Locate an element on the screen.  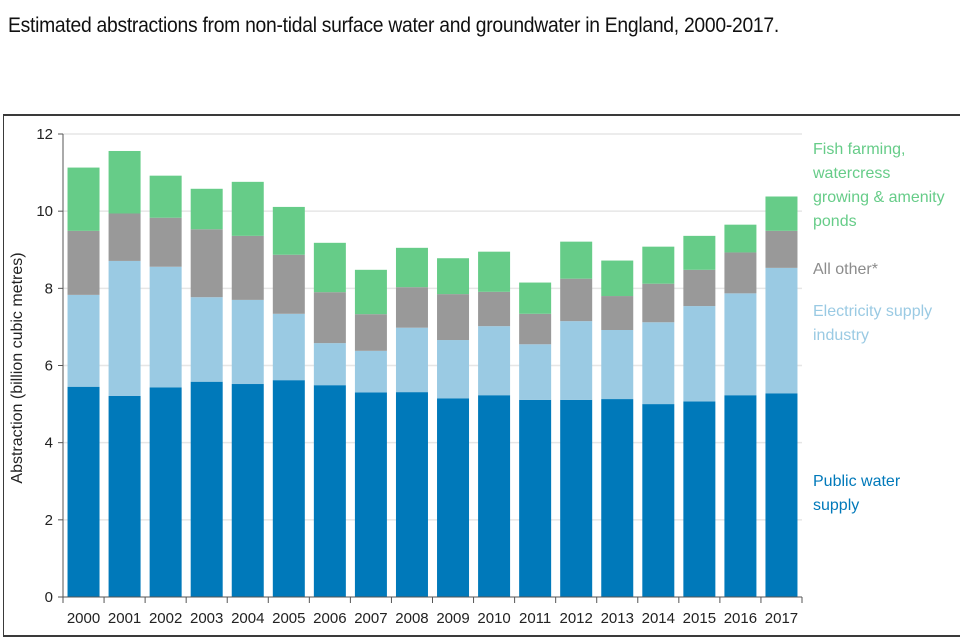
x-tick-label: 2016 is located at coordinates (740, 618).